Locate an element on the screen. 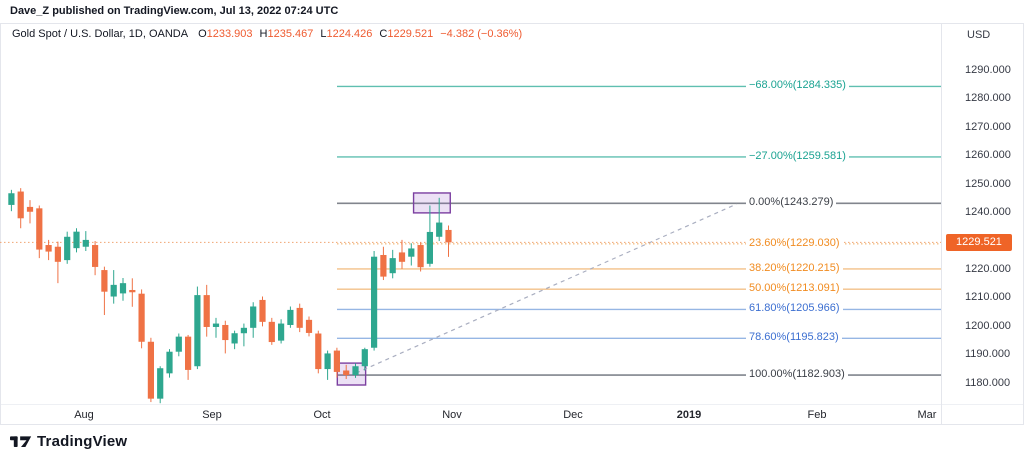 The width and height of the screenshot is (1024, 458). legend-ohlc-h: H1235.467 is located at coordinates (286, 34).